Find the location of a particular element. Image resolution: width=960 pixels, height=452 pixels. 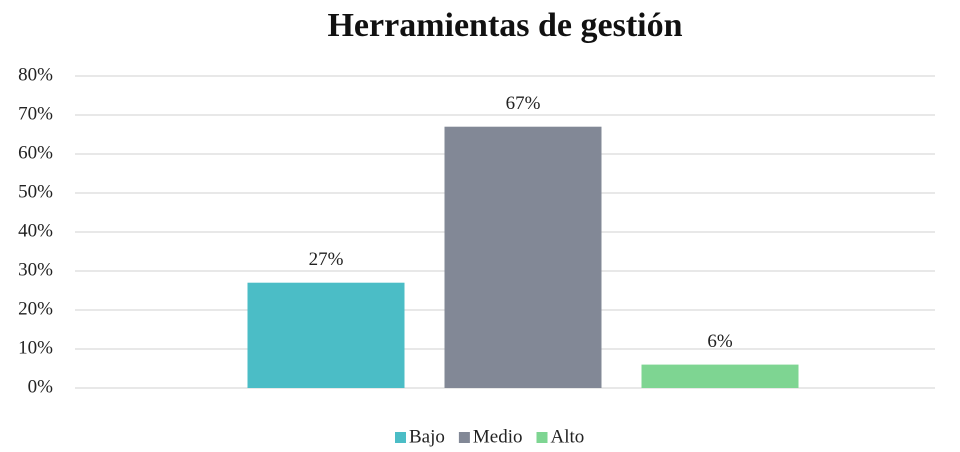

y-tick-label: 50% is located at coordinates (35, 191).